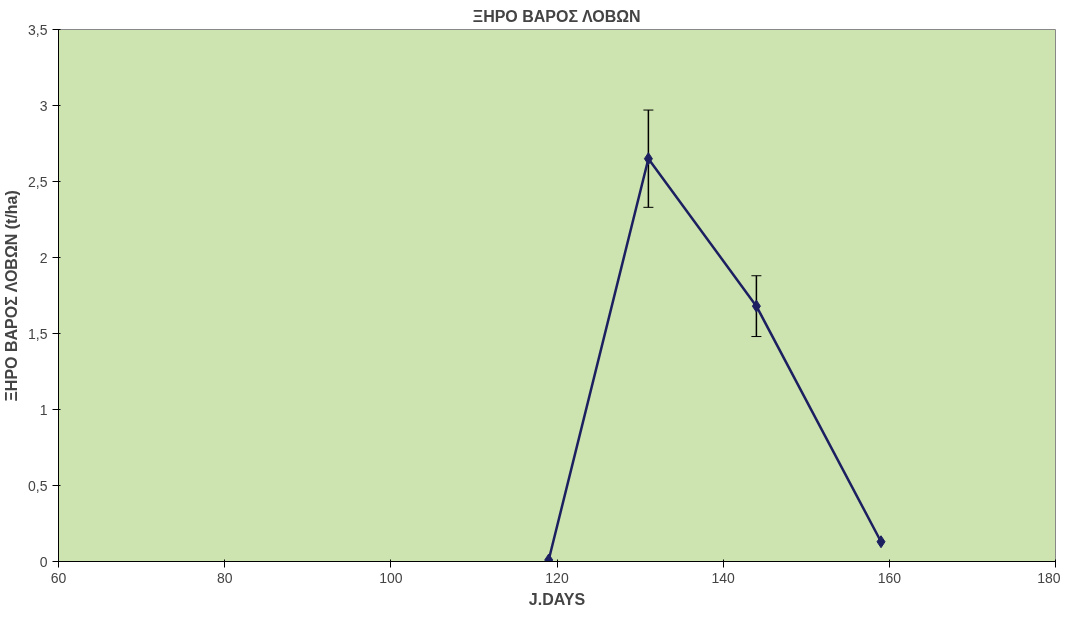 Image resolution: width=1069 pixels, height=618 pixels. What do you see at coordinates (43, 257) in the screenshot?
I see `y-tick-label: 2` at bounding box center [43, 257].